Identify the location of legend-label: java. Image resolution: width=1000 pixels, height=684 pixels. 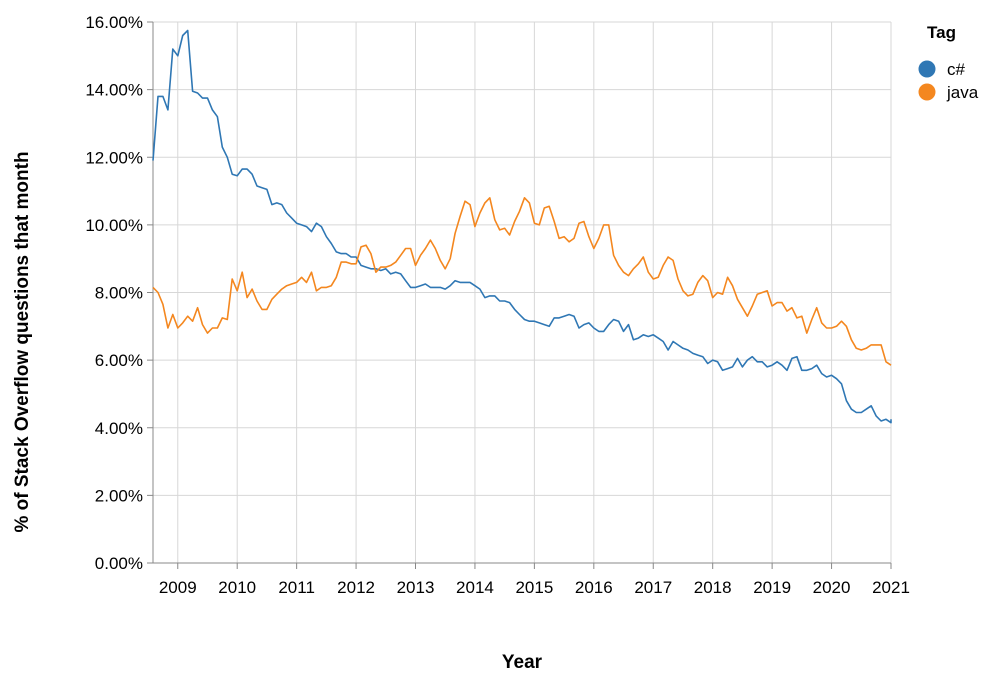
(962, 92).